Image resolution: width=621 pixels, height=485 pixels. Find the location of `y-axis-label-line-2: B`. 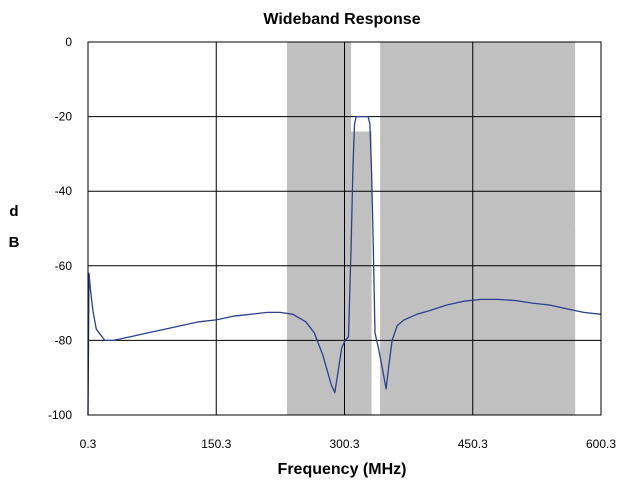

y-axis-label-line-2: B is located at coordinates (14, 242).